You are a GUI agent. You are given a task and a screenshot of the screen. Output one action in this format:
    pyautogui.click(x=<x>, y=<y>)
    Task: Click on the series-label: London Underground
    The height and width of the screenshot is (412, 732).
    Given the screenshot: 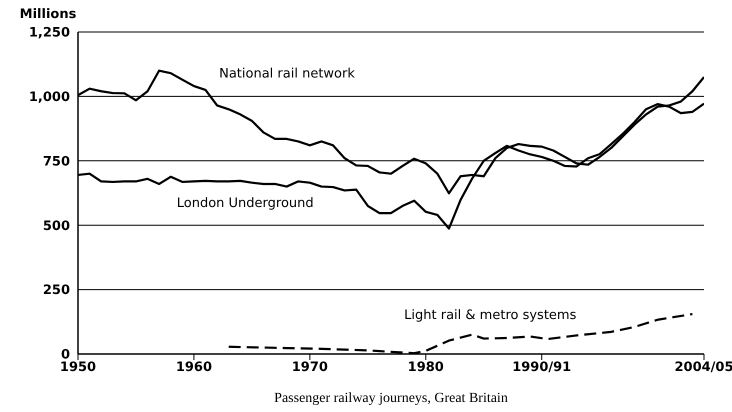 What is the action you would take?
    pyautogui.click(x=245, y=203)
    